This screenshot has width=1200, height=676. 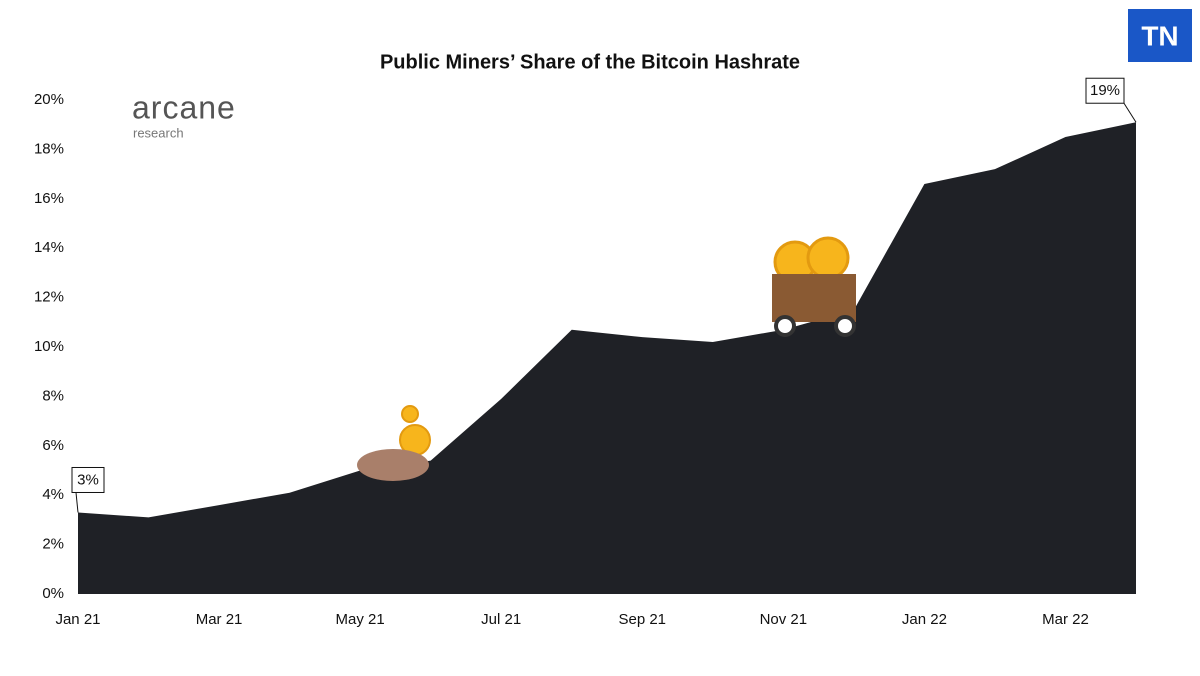 What do you see at coordinates (49, 148) in the screenshot?
I see `y-tick-label: 18%` at bounding box center [49, 148].